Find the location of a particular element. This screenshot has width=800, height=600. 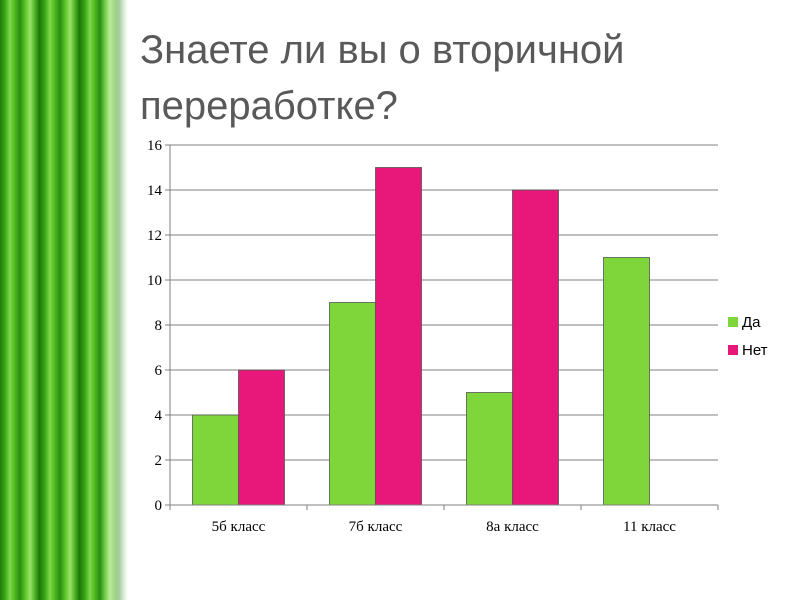

y-tick-label: 0 is located at coordinates (159, 506).